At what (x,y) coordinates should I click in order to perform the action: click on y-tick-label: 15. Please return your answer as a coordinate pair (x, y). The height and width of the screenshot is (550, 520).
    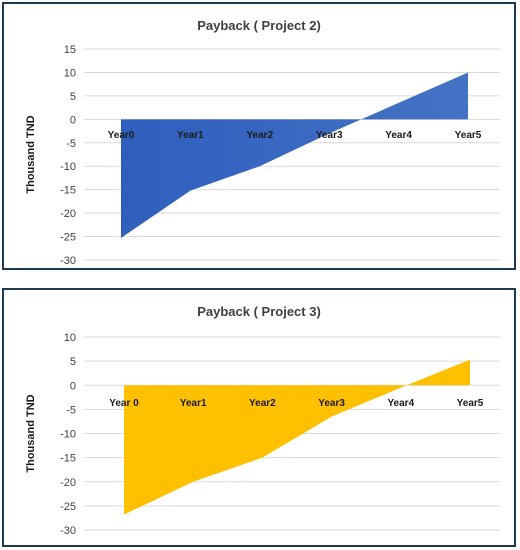
    Looking at the image, I should click on (70, 50).